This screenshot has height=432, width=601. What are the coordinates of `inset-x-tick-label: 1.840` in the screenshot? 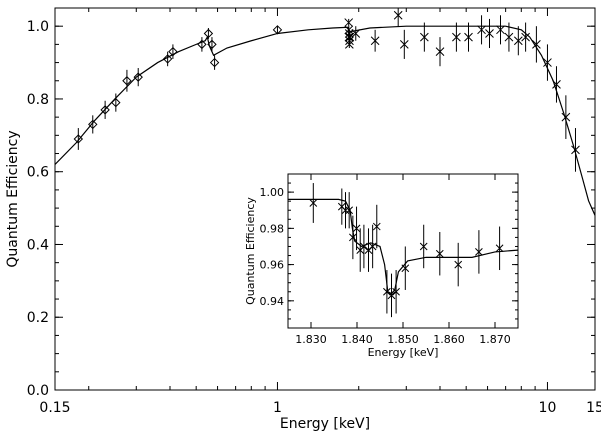 It's located at (357, 339).